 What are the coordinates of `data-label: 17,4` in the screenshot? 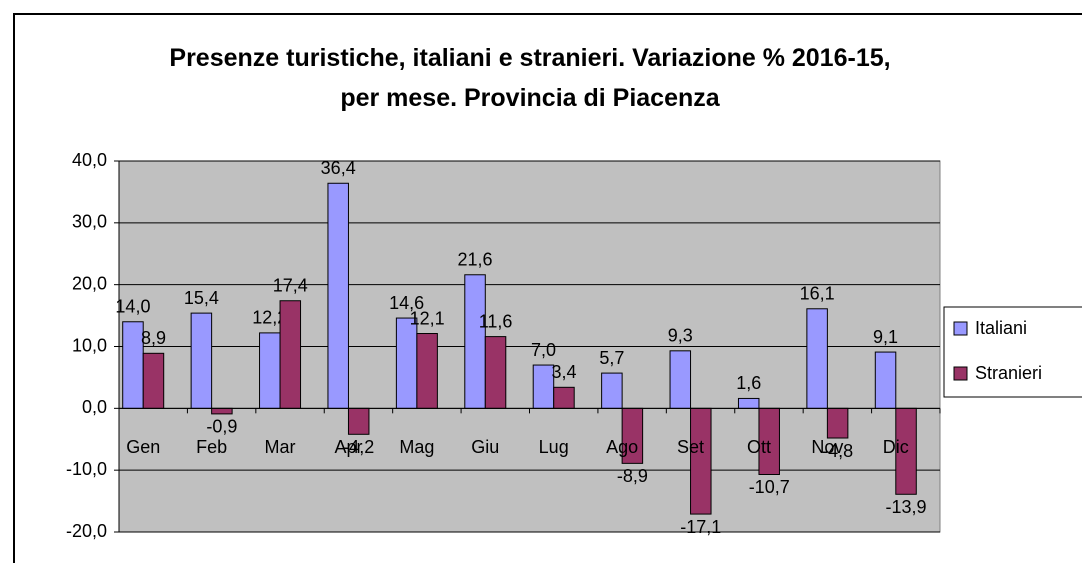 It's located at (290, 285).